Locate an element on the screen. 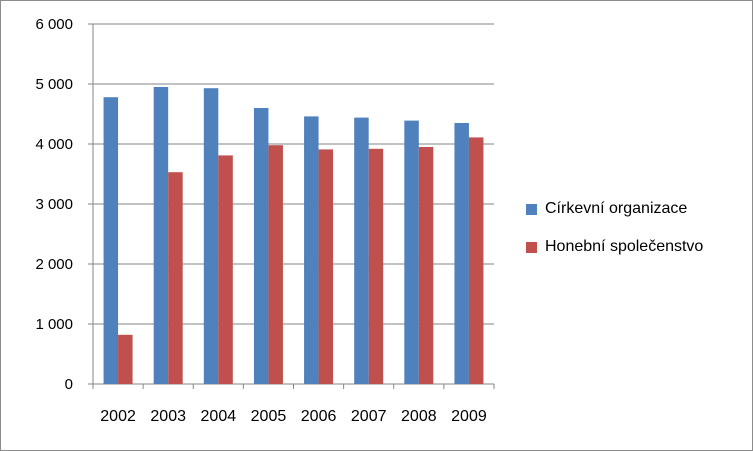  legend-swatch-cirkevni is located at coordinates (531, 209).